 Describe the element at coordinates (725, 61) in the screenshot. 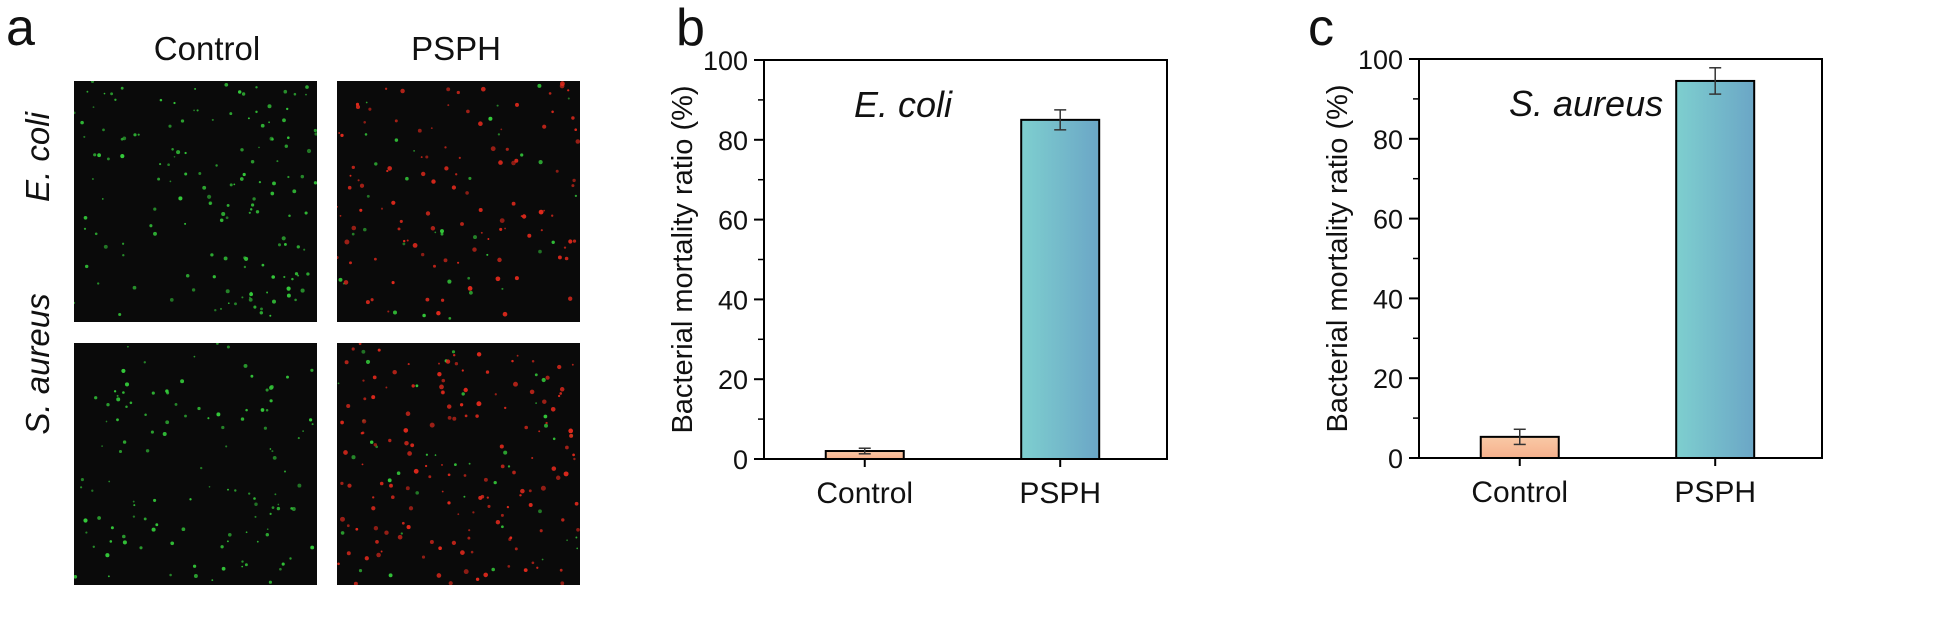

I see `y-tick-label: 100` at that location.